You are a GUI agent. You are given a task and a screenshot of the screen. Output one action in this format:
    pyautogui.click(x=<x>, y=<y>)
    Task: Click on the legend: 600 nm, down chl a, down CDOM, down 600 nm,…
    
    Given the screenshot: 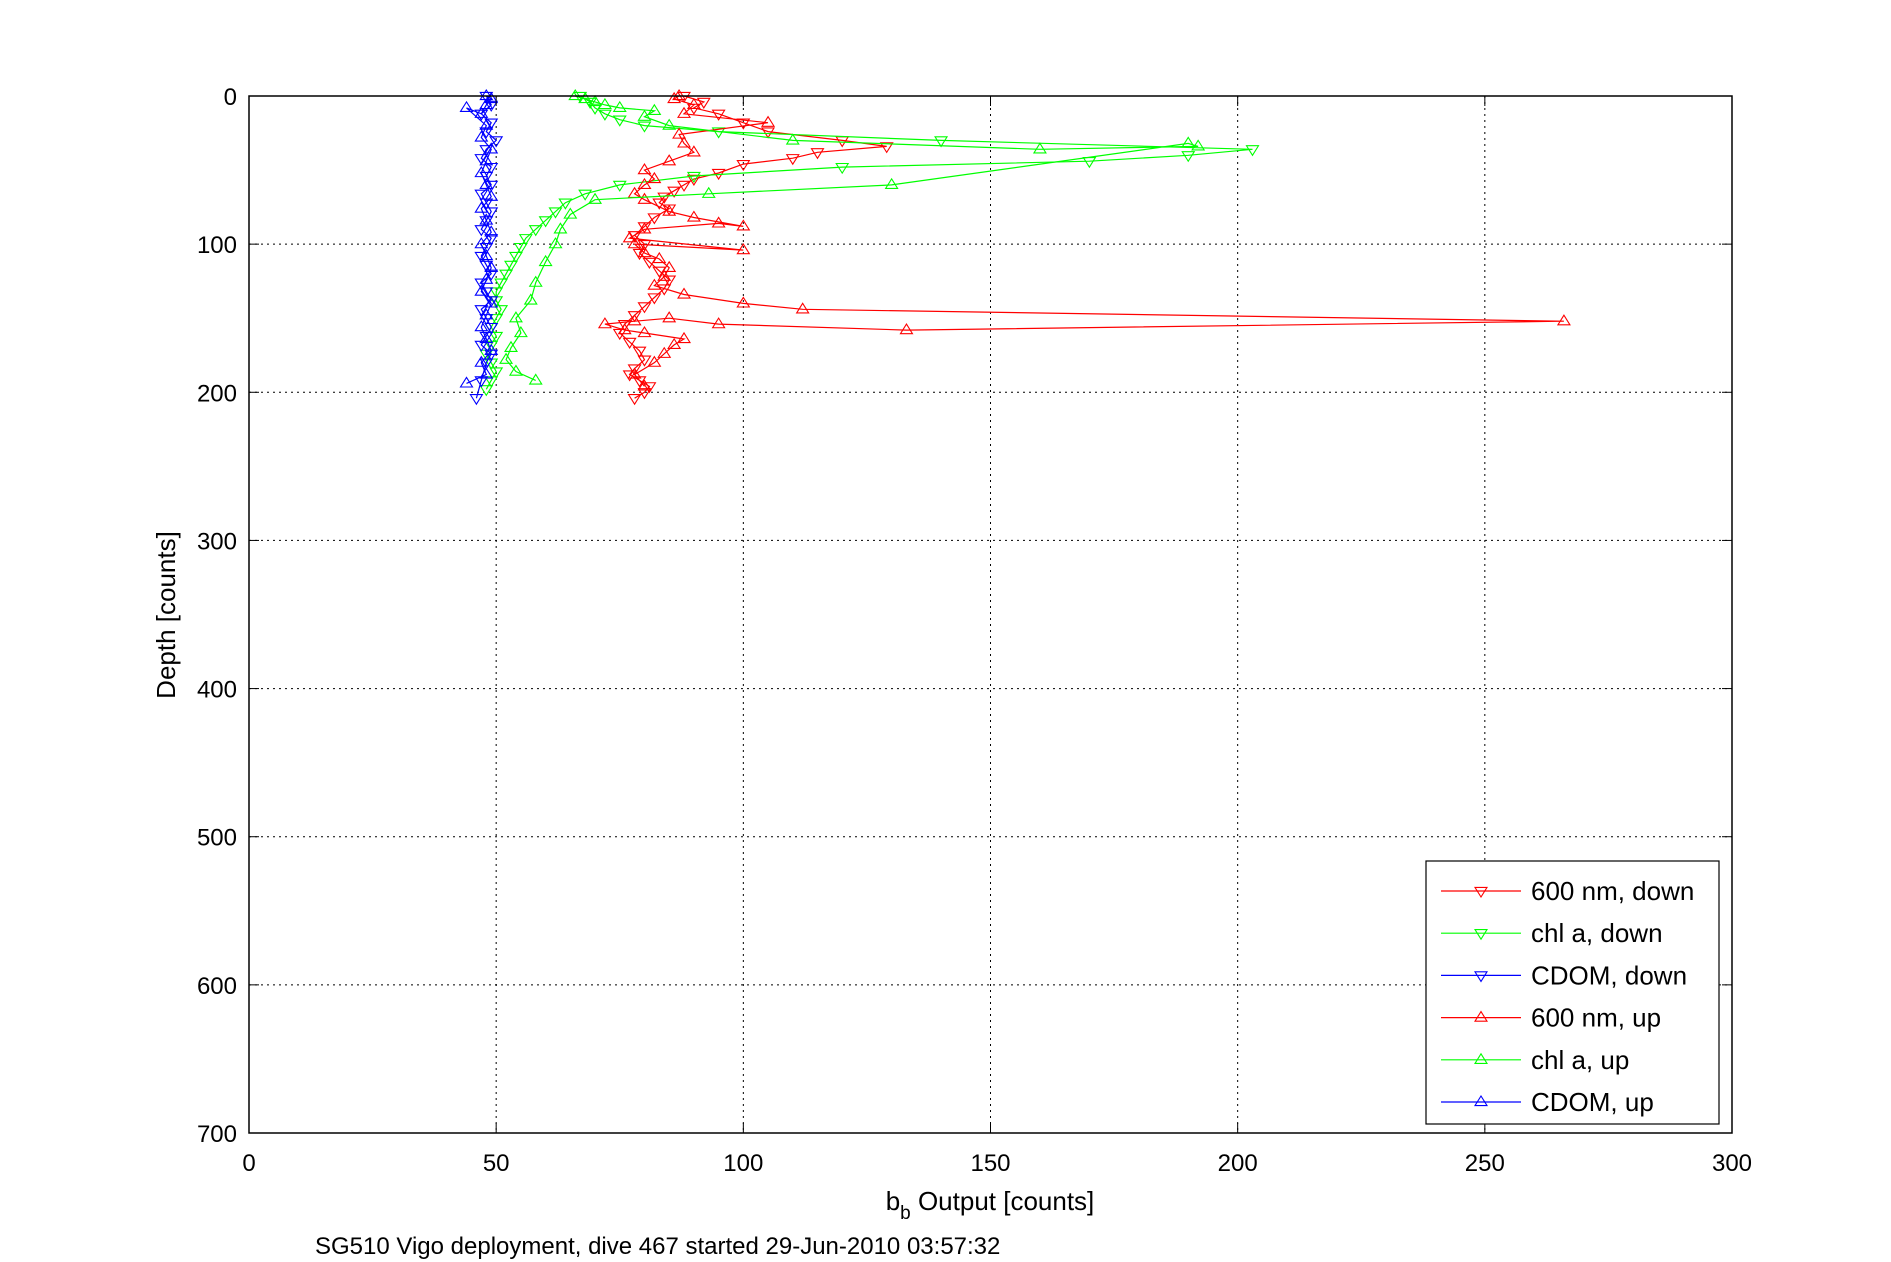 What is the action you would take?
    pyautogui.click(x=1572, y=992)
    